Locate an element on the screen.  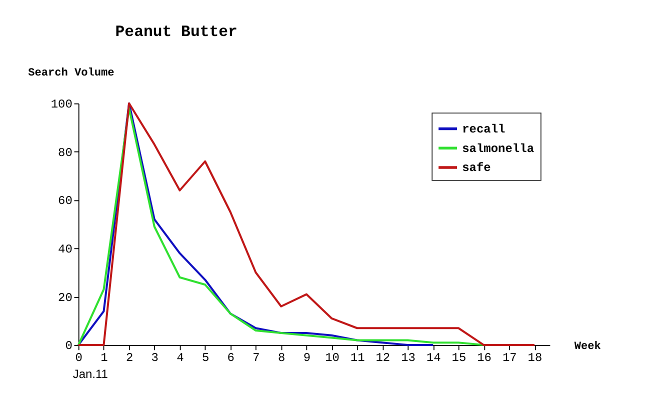
x-tick-label: 15 is located at coordinates (459, 358).